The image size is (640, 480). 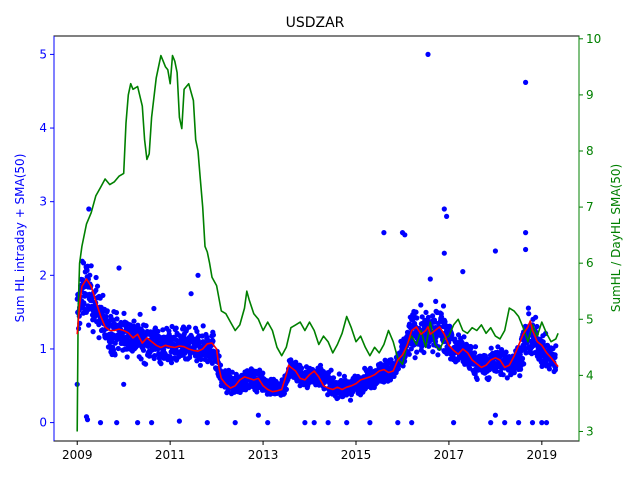 I want to click on y-axis-left-label: Sum HL intraday + SMA(50), so click(x=20, y=238).